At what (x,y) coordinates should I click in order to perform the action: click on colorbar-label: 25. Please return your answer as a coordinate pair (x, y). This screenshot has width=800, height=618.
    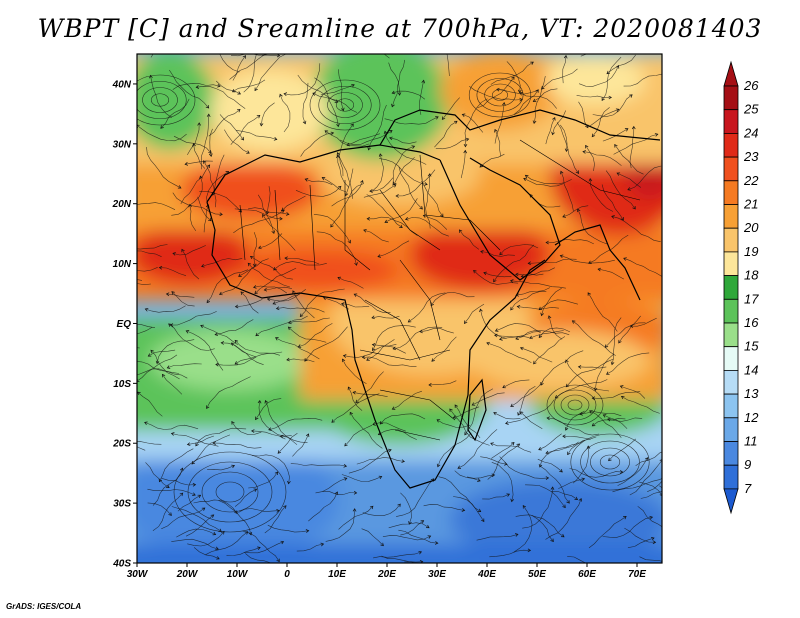
    Looking at the image, I should click on (751, 109).